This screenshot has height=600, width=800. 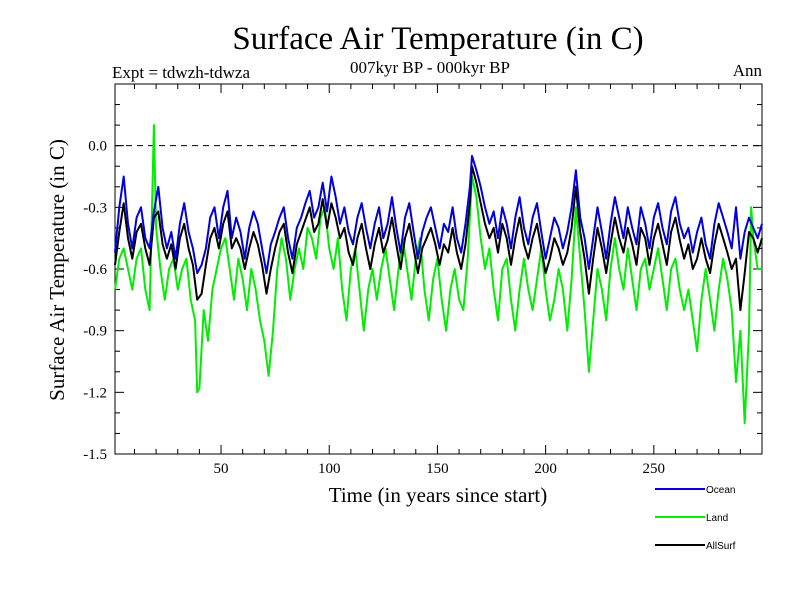 What do you see at coordinates (721, 546) in the screenshot?
I see `legend-label-allsurf: AllSurf` at bounding box center [721, 546].